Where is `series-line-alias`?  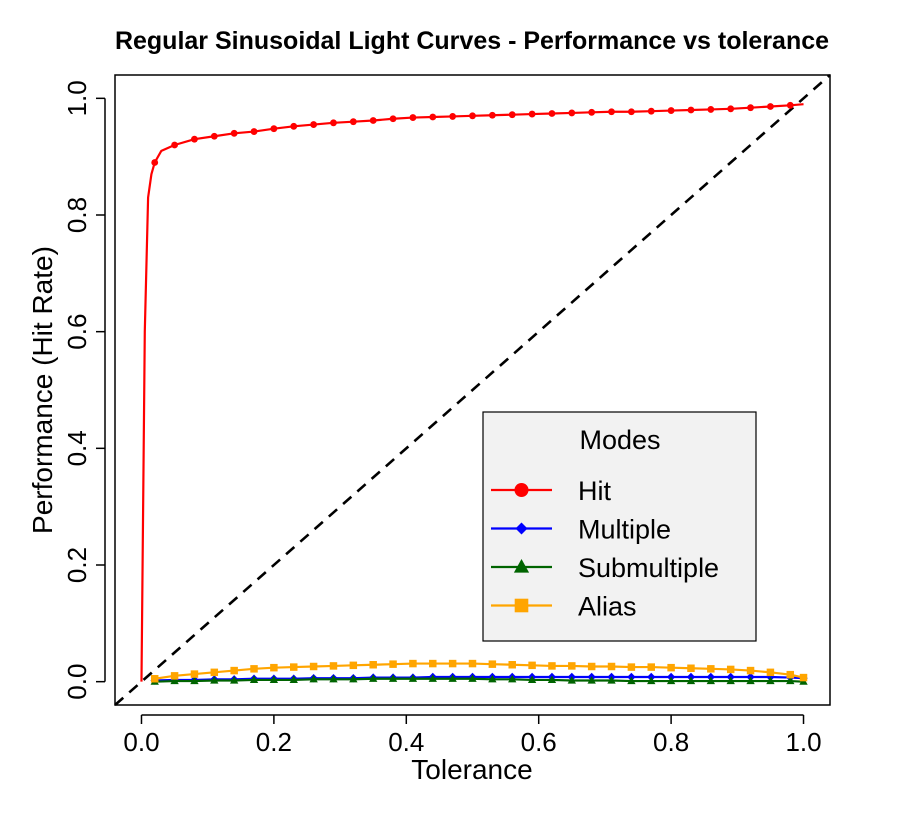
series-line-alias is located at coordinates (479, 671).